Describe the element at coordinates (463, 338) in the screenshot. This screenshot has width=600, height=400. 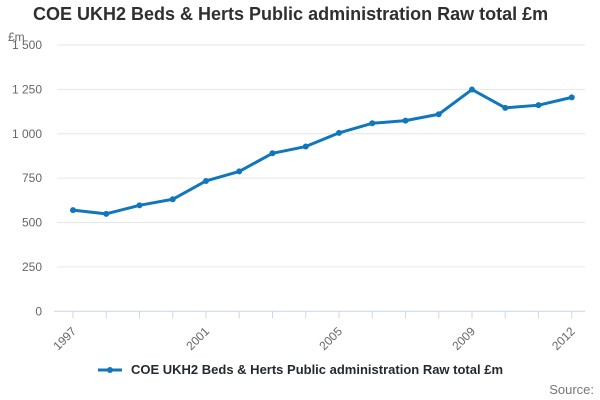
I see `x-axis-tick-label: 2009` at that location.